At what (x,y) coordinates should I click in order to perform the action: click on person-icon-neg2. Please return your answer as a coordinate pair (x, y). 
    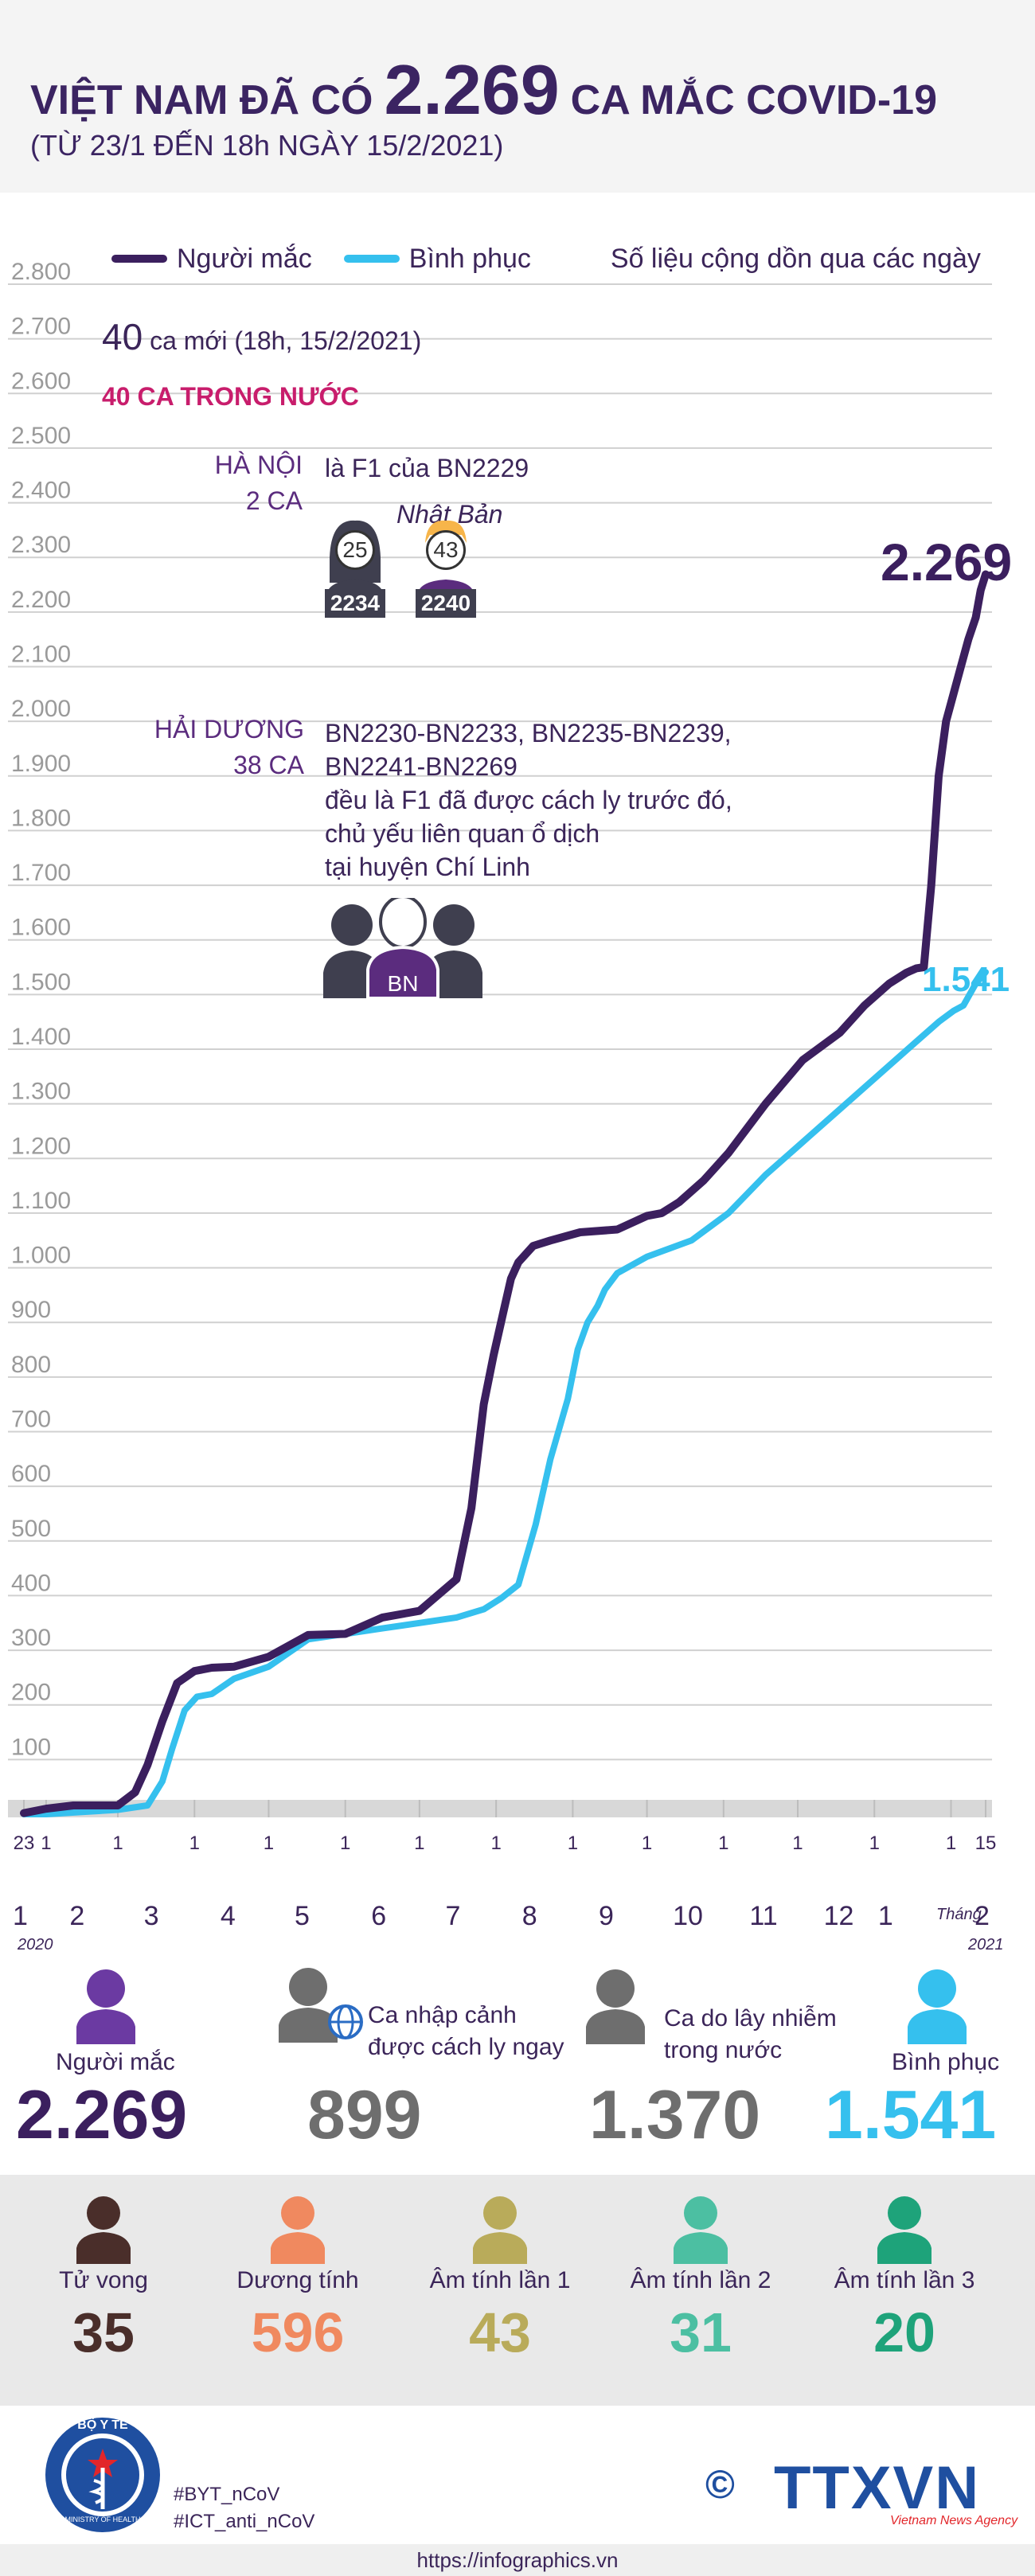
    Looking at the image, I should click on (700, 2231).